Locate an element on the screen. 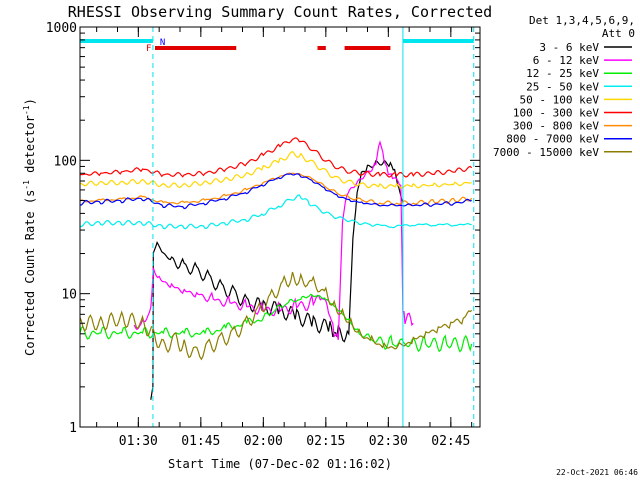 This screenshot has width=640, height=484. y-tick-label: 100 is located at coordinates (65, 161).